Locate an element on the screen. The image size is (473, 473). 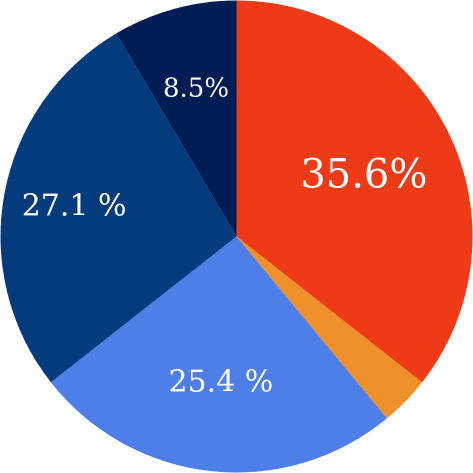
pie-slice-label-4: 8.5% is located at coordinates (196, 89).